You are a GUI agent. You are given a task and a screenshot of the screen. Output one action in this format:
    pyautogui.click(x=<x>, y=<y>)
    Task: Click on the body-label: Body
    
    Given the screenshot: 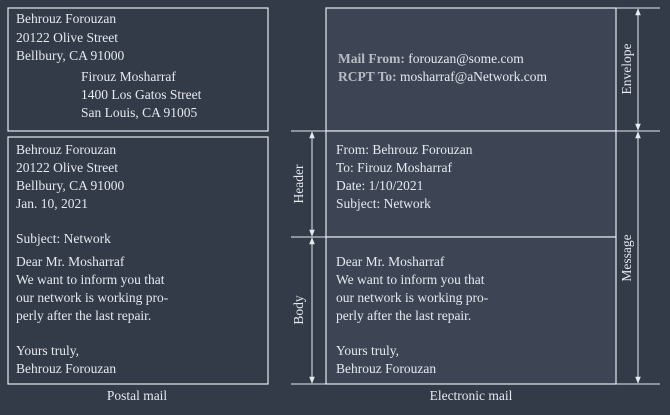 What is the action you would take?
    pyautogui.click(x=298, y=310)
    